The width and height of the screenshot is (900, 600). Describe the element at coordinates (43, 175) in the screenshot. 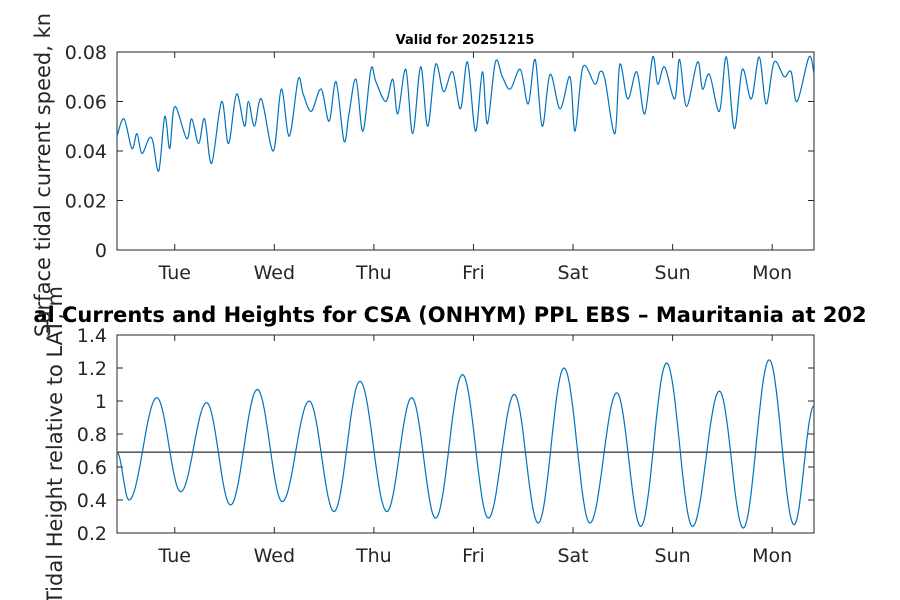

I see `current-speed-ylabel: Surface tidal current speed, kn` at that location.